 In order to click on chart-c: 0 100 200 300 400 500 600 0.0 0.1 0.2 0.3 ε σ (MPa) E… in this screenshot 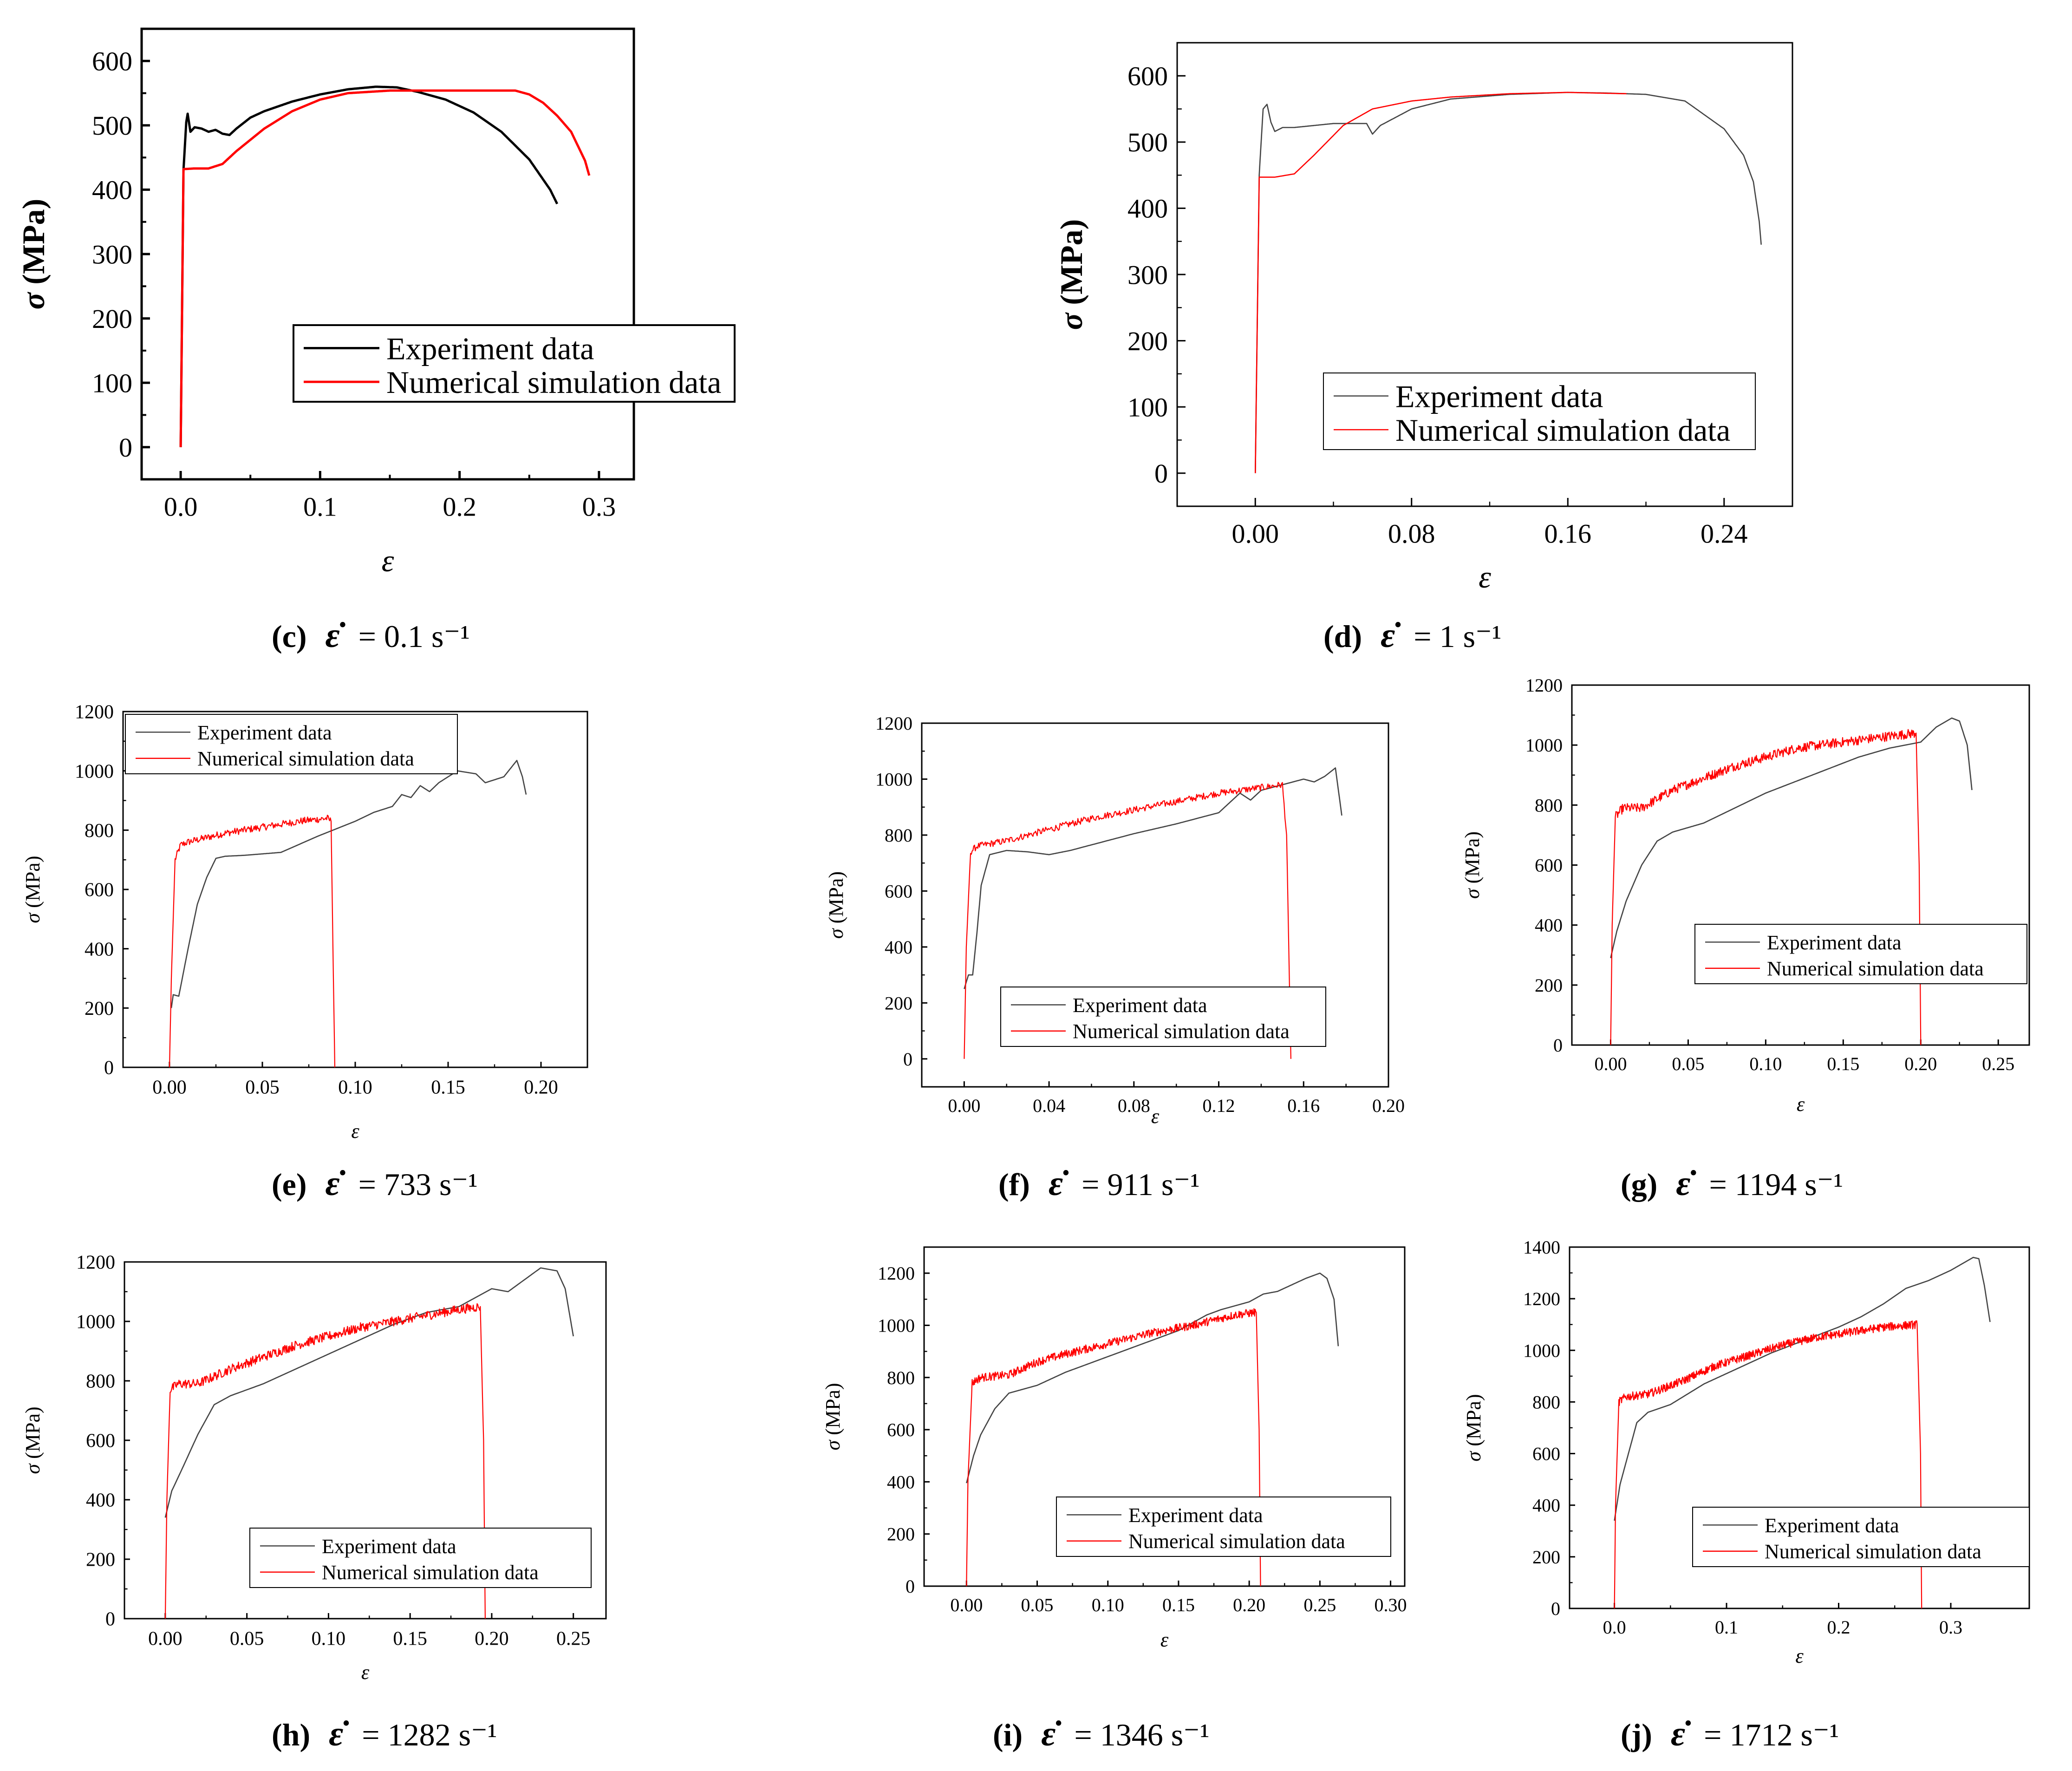, I will do `click(376, 302)`.